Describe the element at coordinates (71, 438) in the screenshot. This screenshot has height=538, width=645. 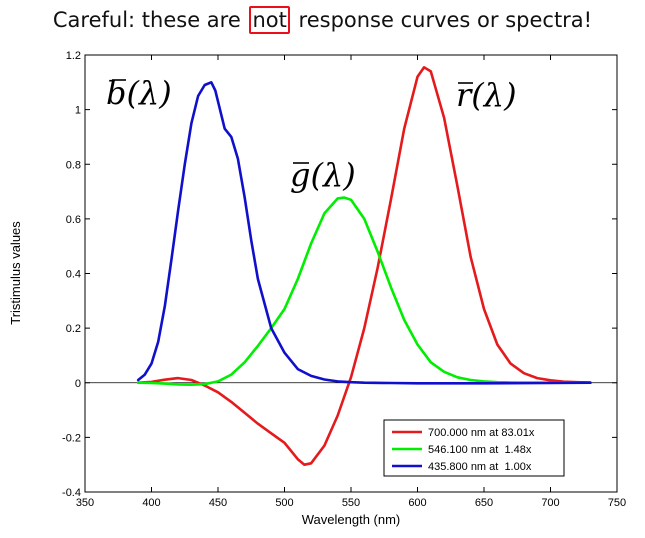
I see `y-tick-label: -0.2` at that location.